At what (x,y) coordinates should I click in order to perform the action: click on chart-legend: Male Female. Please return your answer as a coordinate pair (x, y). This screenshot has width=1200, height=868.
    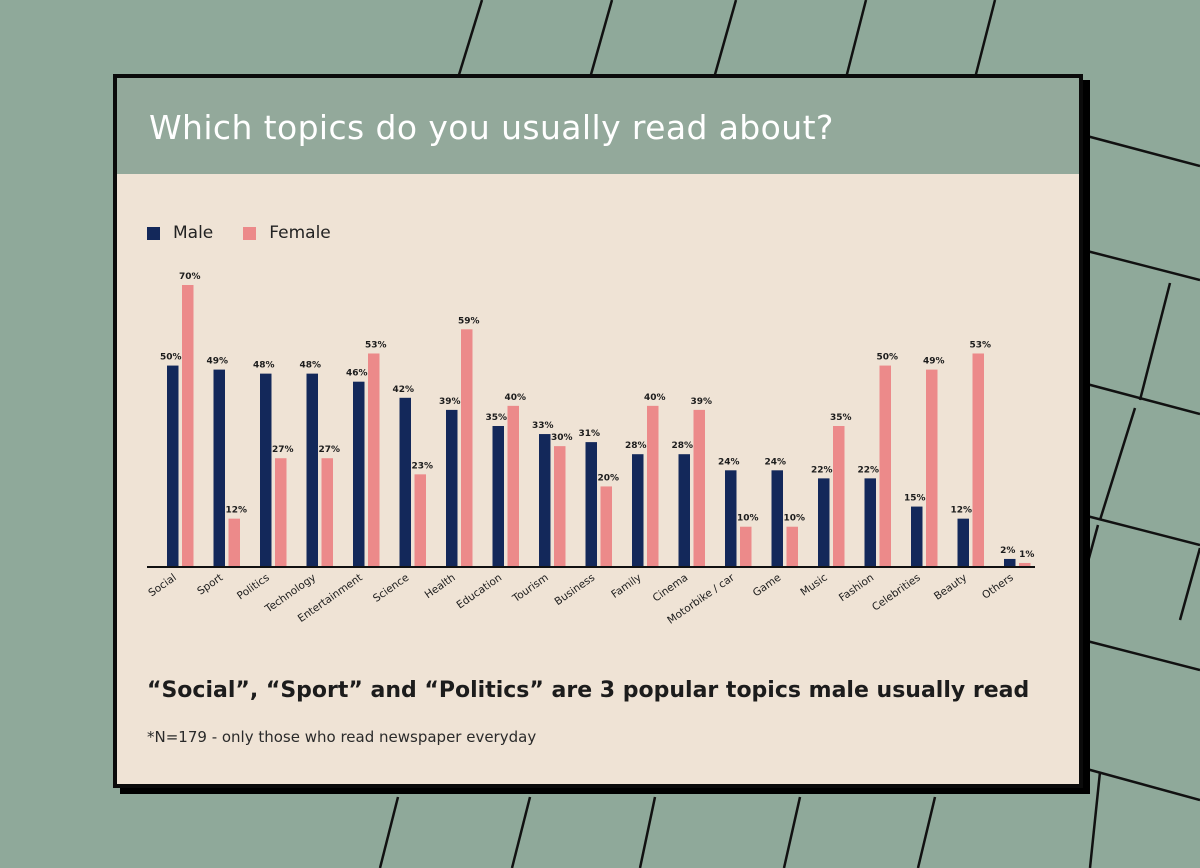
    Looking at the image, I should click on (254, 233).